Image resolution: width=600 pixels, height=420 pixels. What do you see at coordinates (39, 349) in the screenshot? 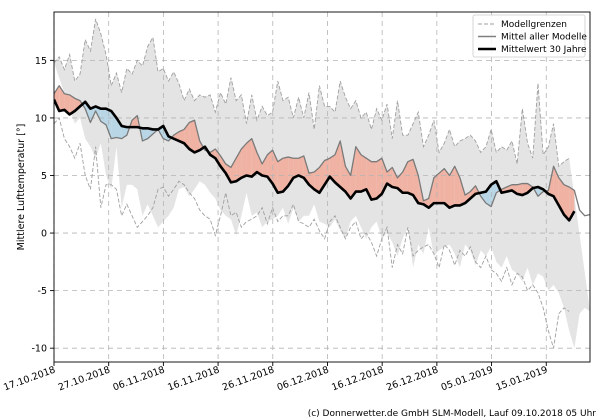
I see `y-tick-label: -10` at bounding box center [39, 349].